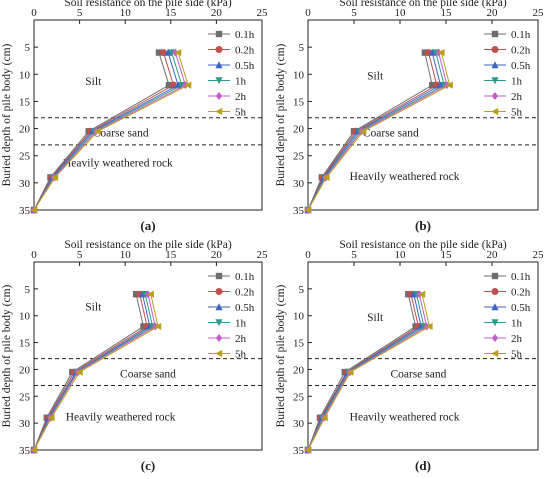 The width and height of the screenshot is (550, 479). What do you see at coordinates (375, 77) in the screenshot?
I see `layer-label: Silt` at bounding box center [375, 77].